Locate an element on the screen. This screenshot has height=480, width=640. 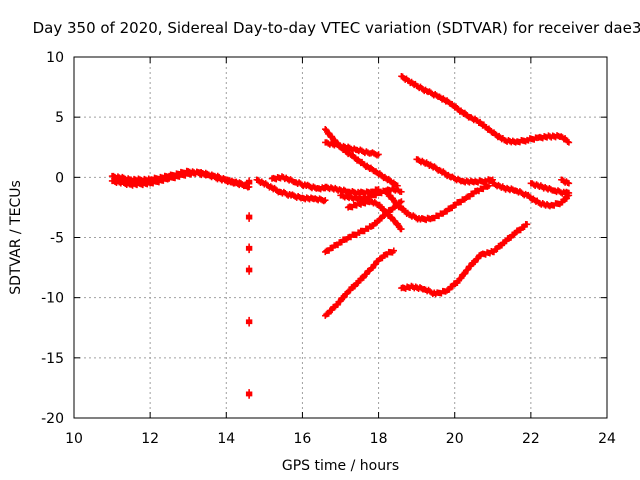
x-tick-label: 22 is located at coordinates (531, 439).